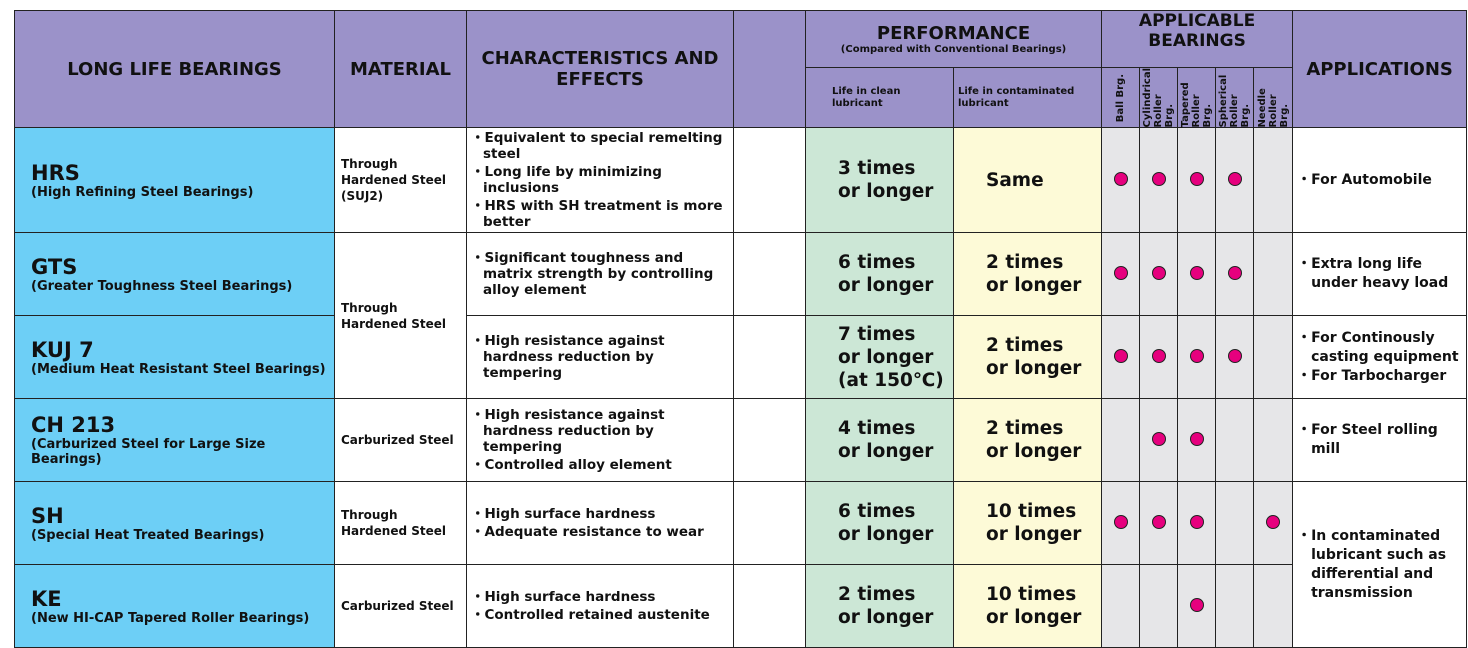  What do you see at coordinates (1121, 97) in the screenshot?
I see `bearing-type-label: Ball Brg.` at bounding box center [1121, 97].